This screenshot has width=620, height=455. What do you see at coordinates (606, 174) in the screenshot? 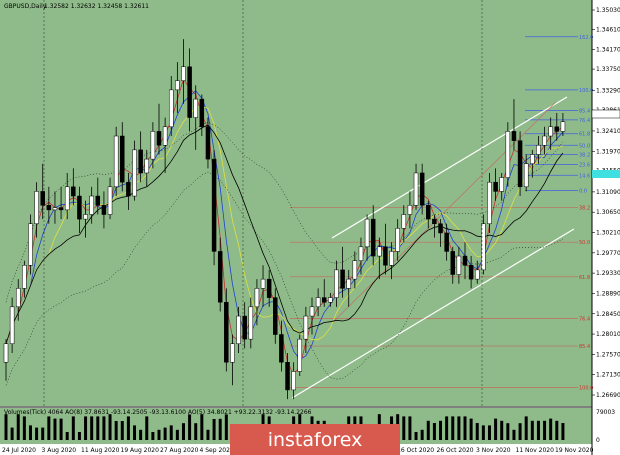
I see `cyan-price-marker` at bounding box center [606, 174].